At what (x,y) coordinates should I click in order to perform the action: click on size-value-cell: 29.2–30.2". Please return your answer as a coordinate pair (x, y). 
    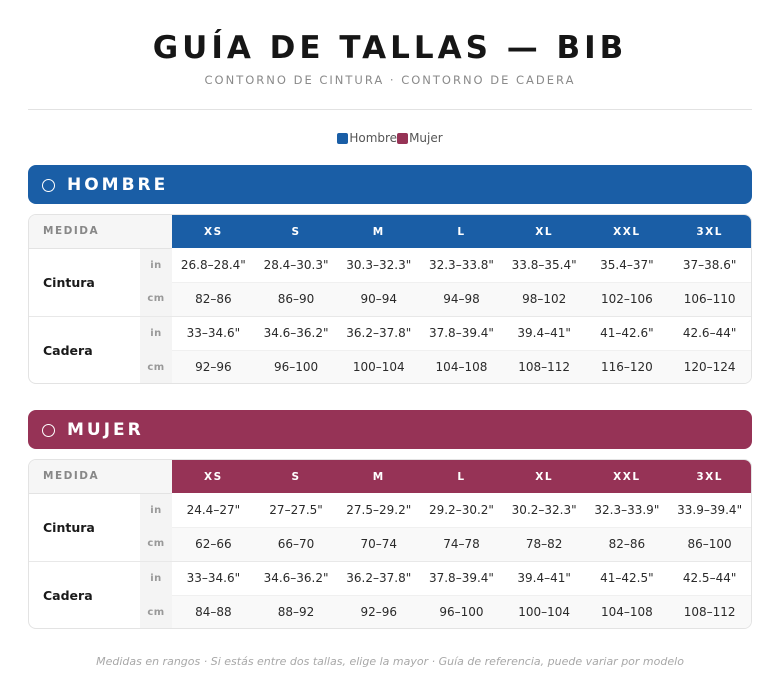
    Looking at the image, I should click on (461, 510).